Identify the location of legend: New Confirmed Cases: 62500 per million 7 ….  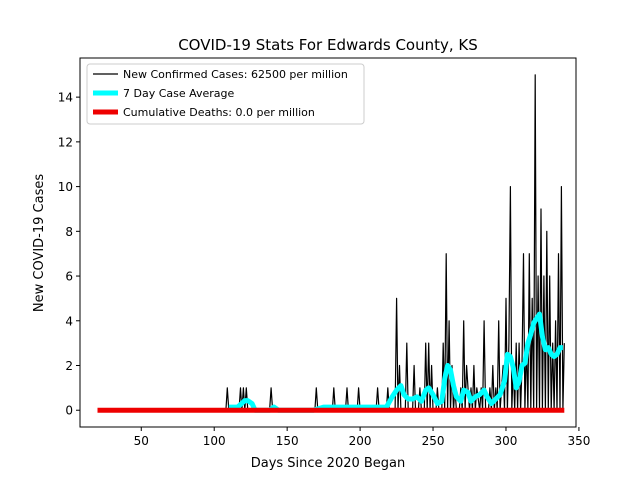
(225, 94).